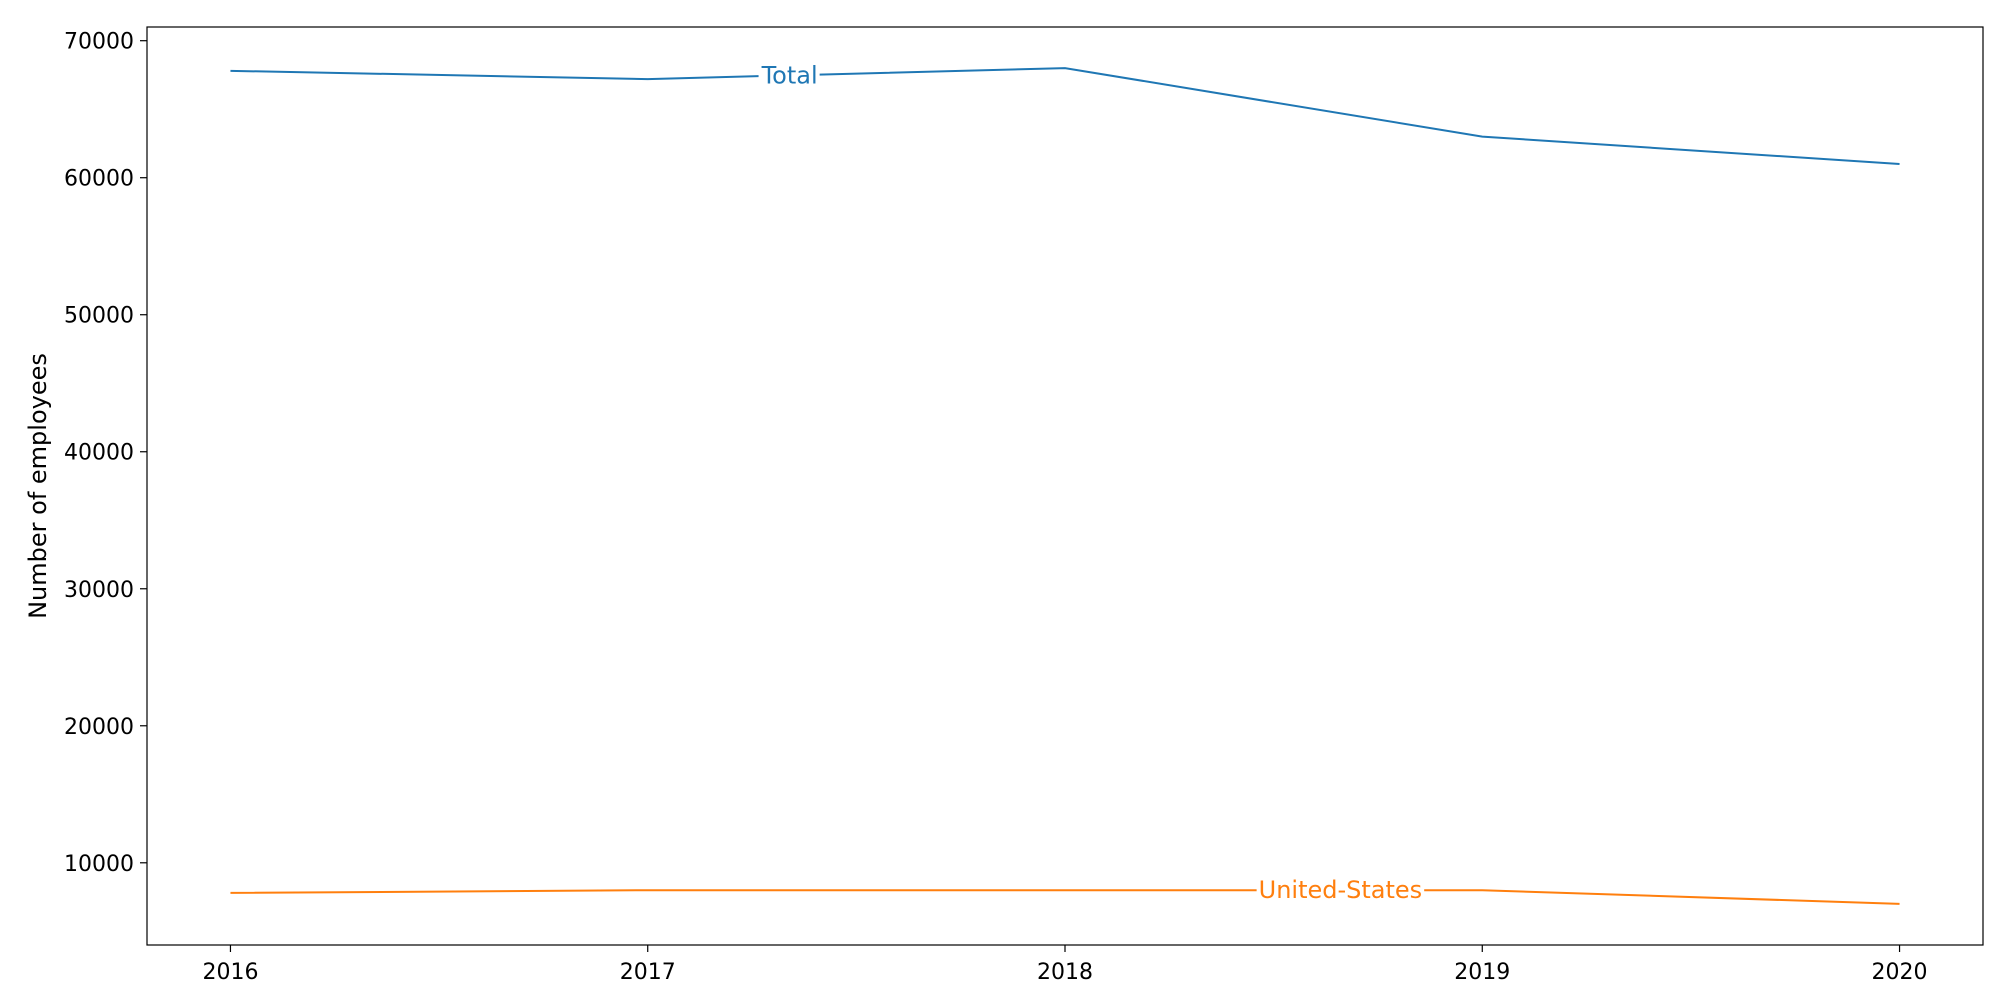 This screenshot has height=1000, width=2000. Describe the element at coordinates (1065, 116) in the screenshot. I see `series-line-total` at that location.